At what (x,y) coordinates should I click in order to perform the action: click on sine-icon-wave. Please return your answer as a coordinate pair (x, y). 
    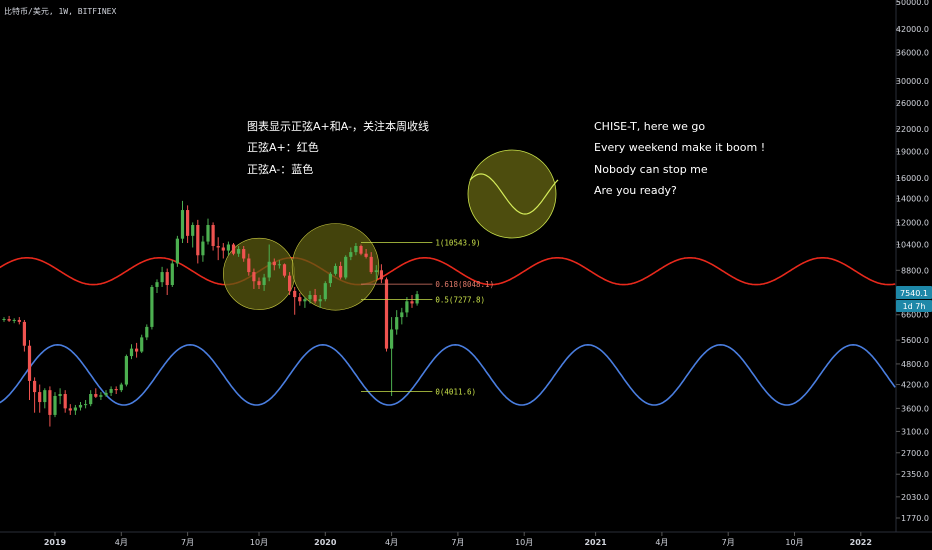
    Looking at the image, I should click on (514, 194).